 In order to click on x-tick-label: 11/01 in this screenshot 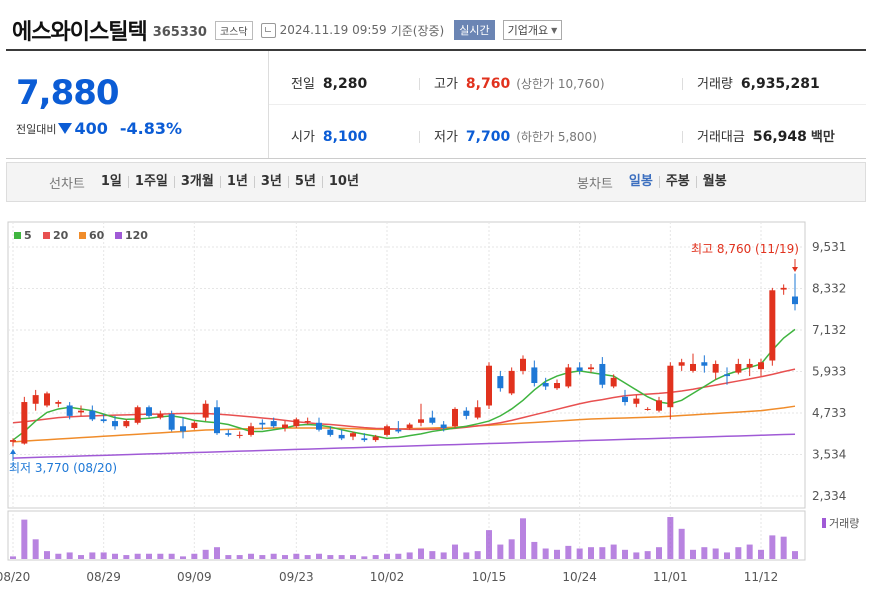, I will do `click(670, 577)`.